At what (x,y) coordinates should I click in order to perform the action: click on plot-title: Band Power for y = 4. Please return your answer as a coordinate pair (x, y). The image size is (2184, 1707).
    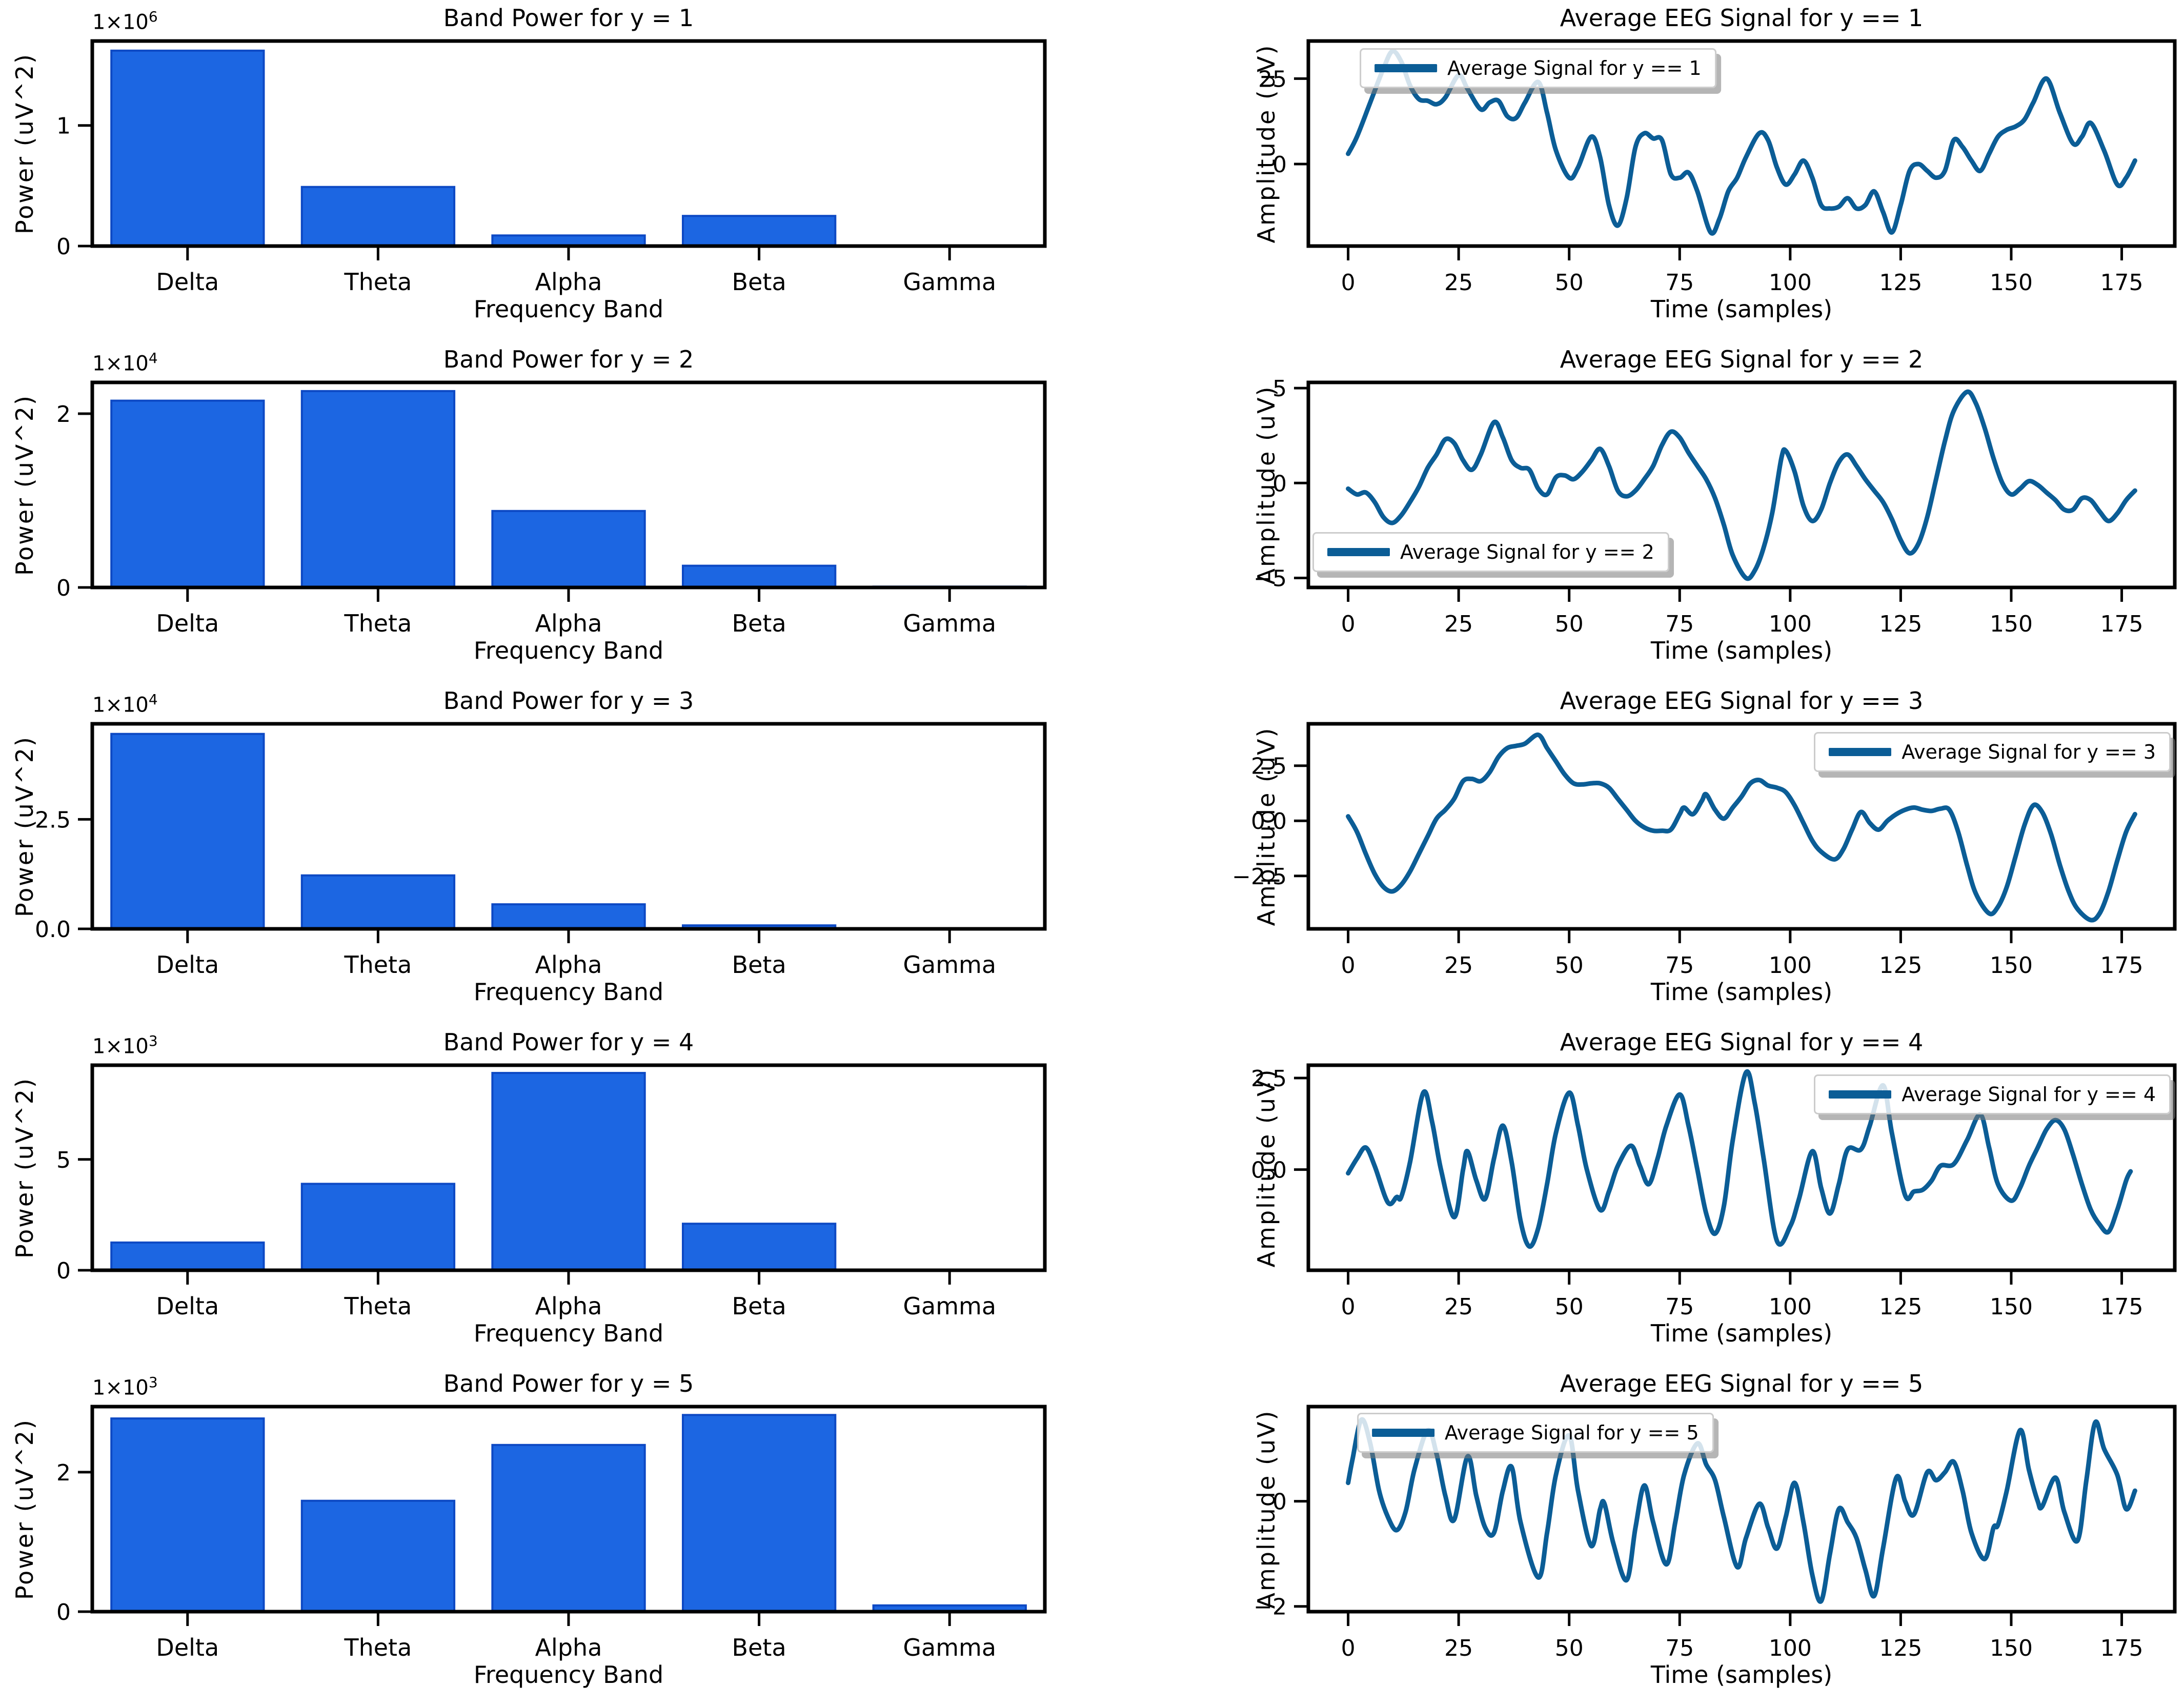
    Looking at the image, I should click on (568, 1042).